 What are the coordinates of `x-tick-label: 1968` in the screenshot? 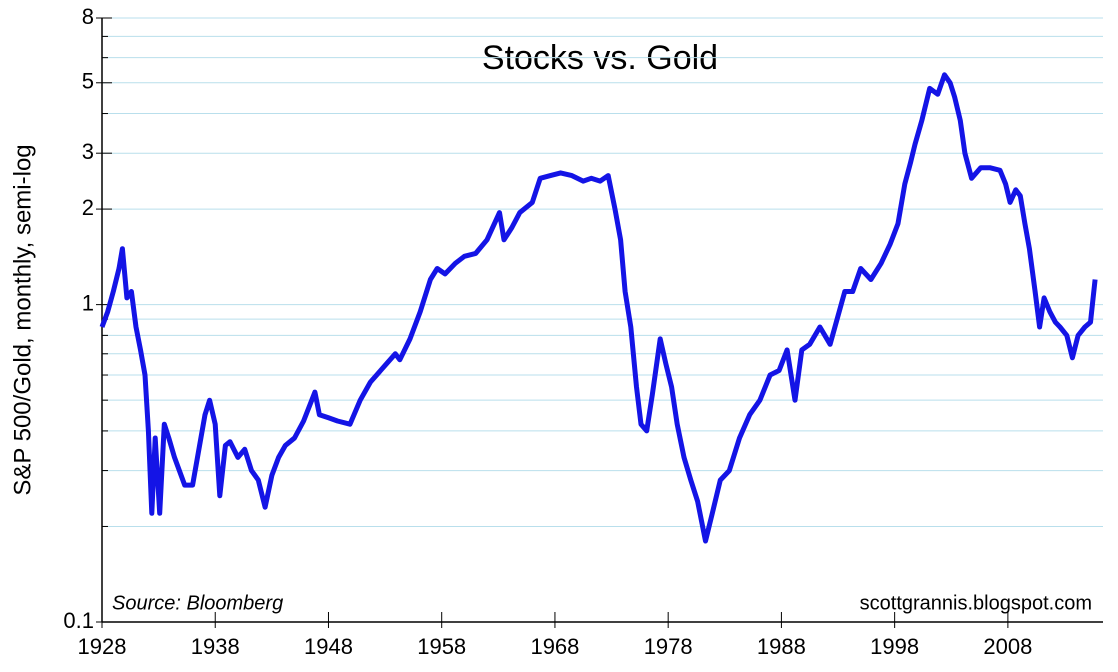 It's located at (554, 646).